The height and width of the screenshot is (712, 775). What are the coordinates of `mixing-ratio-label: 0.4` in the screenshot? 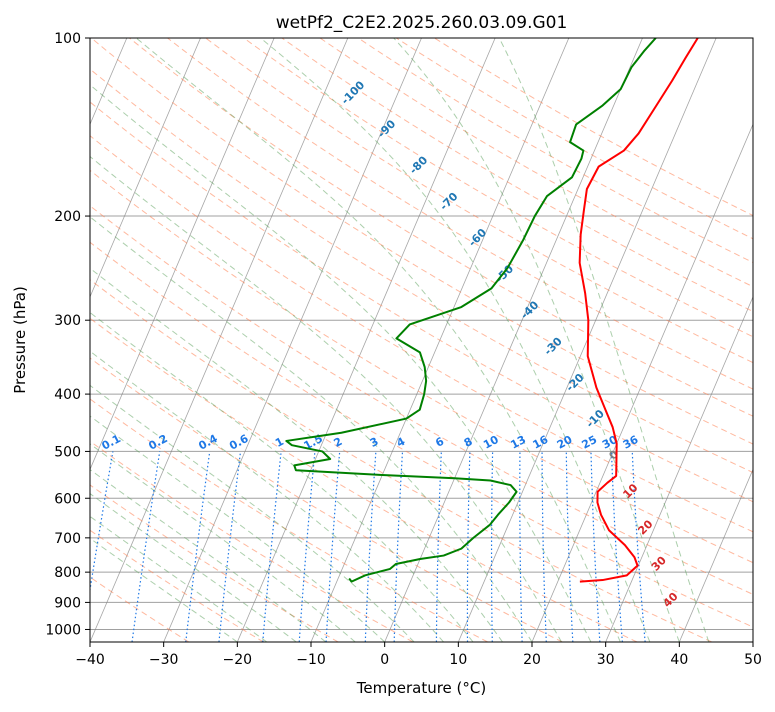 It's located at (208, 442).